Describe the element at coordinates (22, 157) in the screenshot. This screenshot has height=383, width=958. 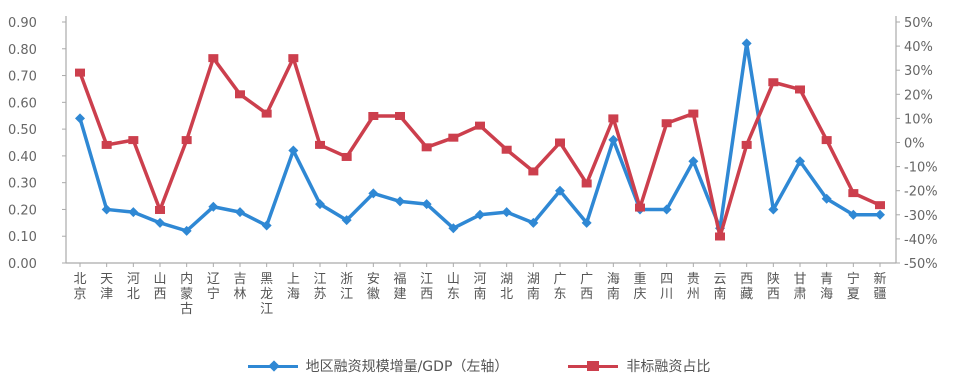
I see `left-tick-label: 0.40` at that location.